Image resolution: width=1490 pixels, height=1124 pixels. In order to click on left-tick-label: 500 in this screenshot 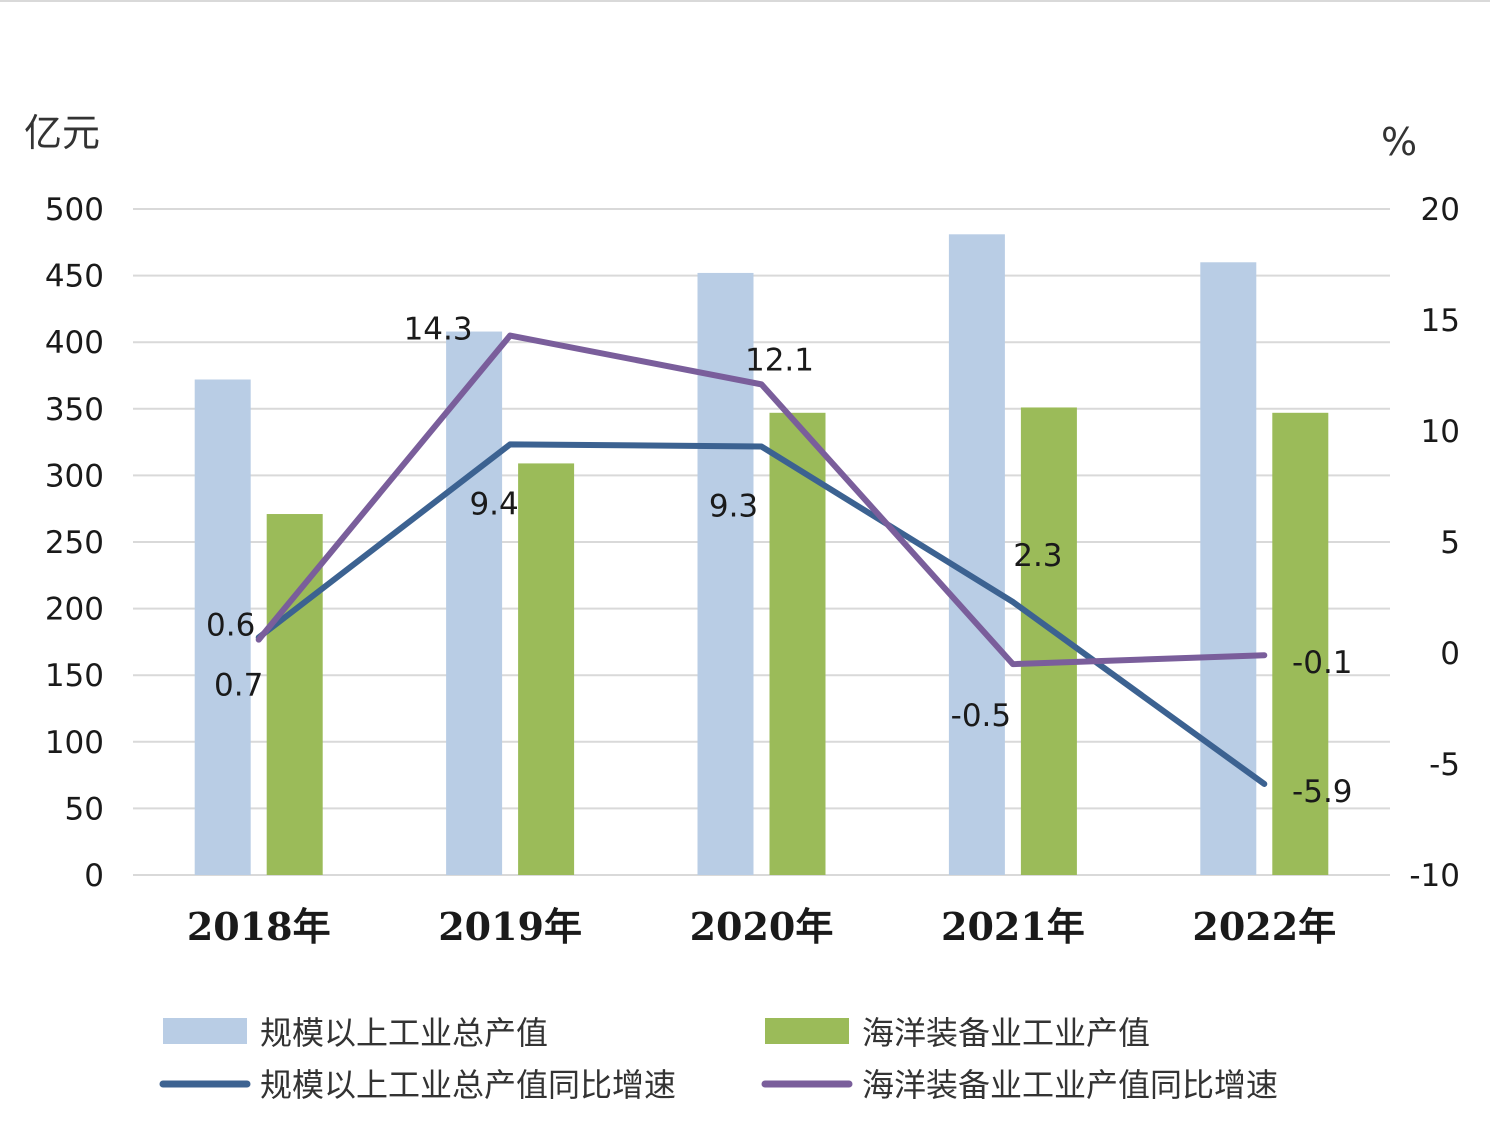, I will do `click(74, 210)`.